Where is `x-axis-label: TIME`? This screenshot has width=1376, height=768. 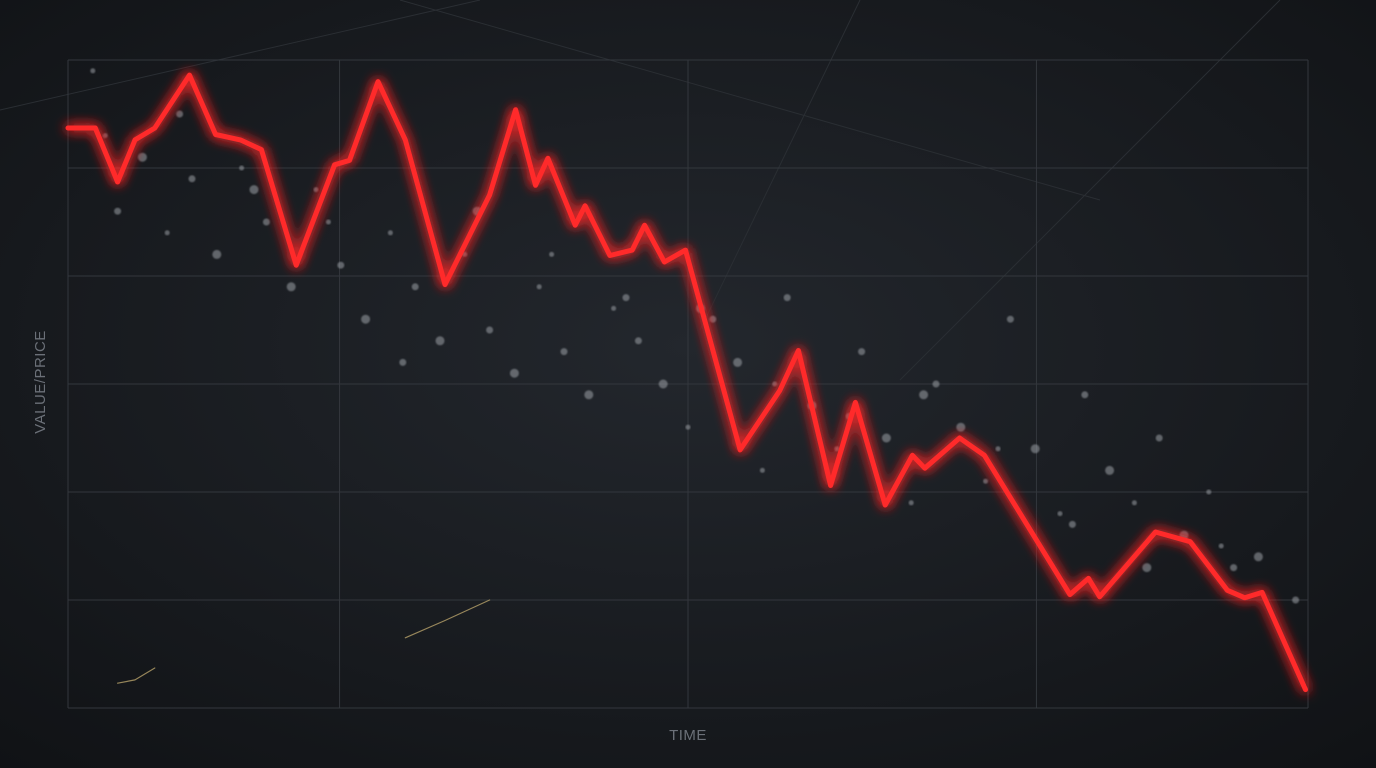 x-axis-label: TIME is located at coordinates (688, 735).